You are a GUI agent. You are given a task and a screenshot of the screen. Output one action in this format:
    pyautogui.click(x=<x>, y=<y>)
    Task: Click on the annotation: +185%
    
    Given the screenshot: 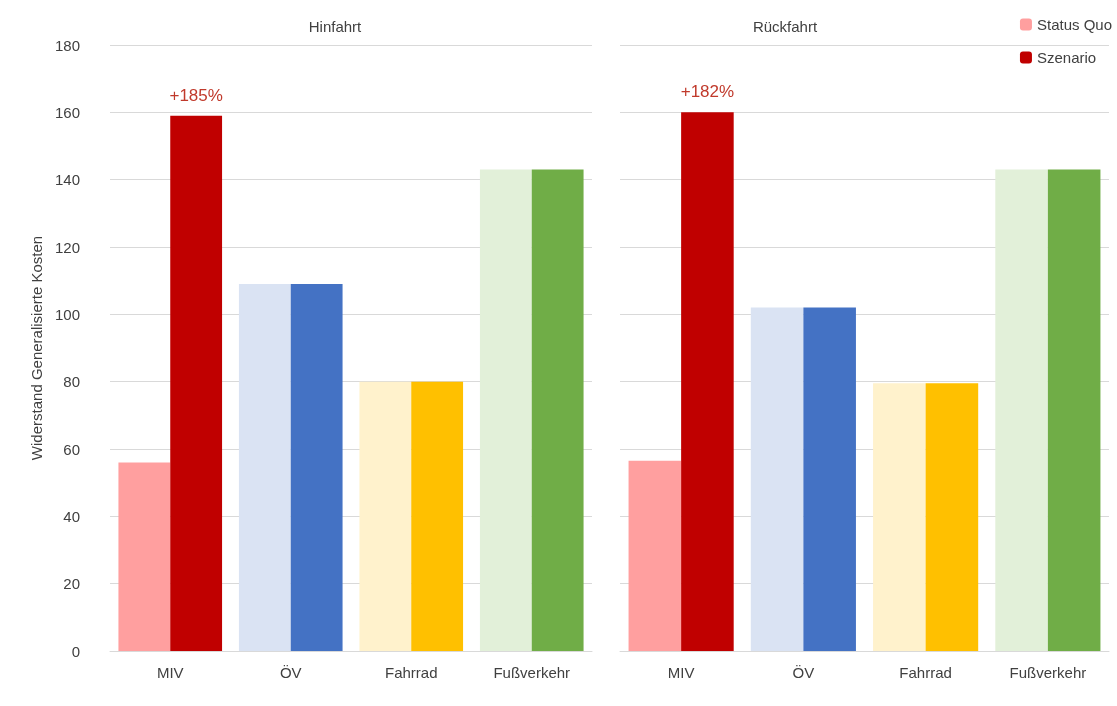 What is the action you would take?
    pyautogui.click(x=196, y=95)
    